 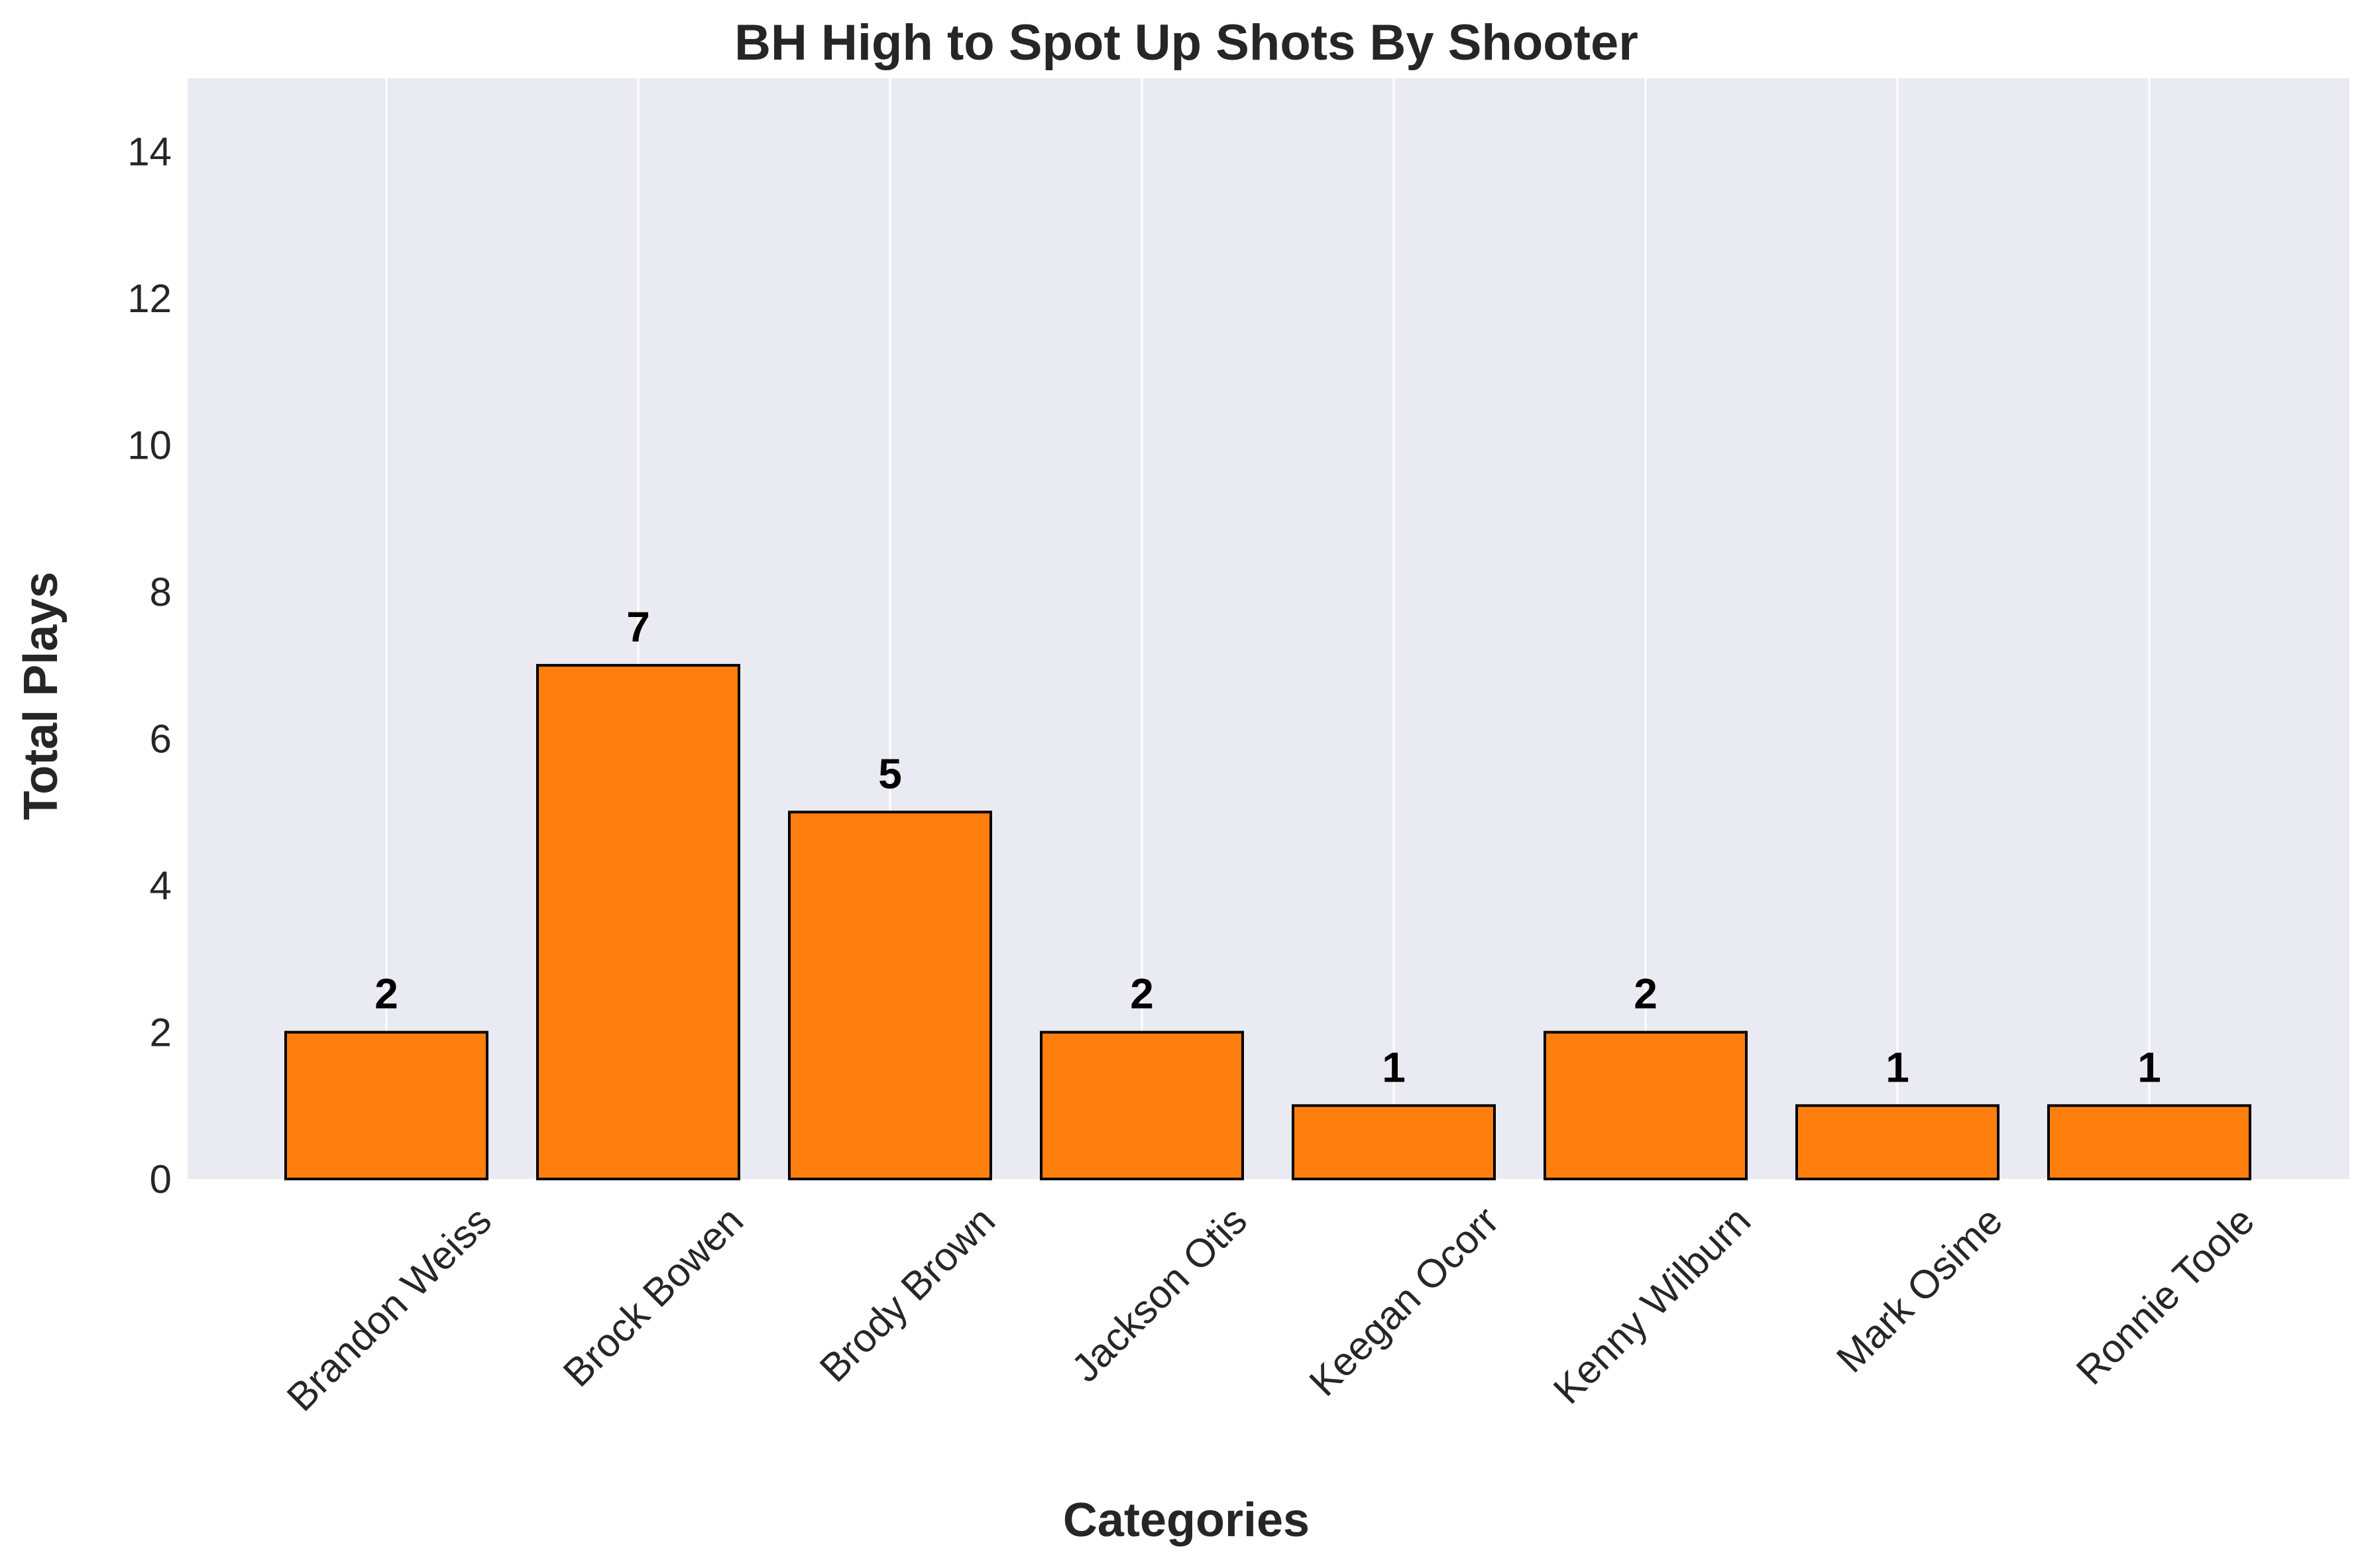 I want to click on y-tick-label: 8, so click(x=161, y=592).